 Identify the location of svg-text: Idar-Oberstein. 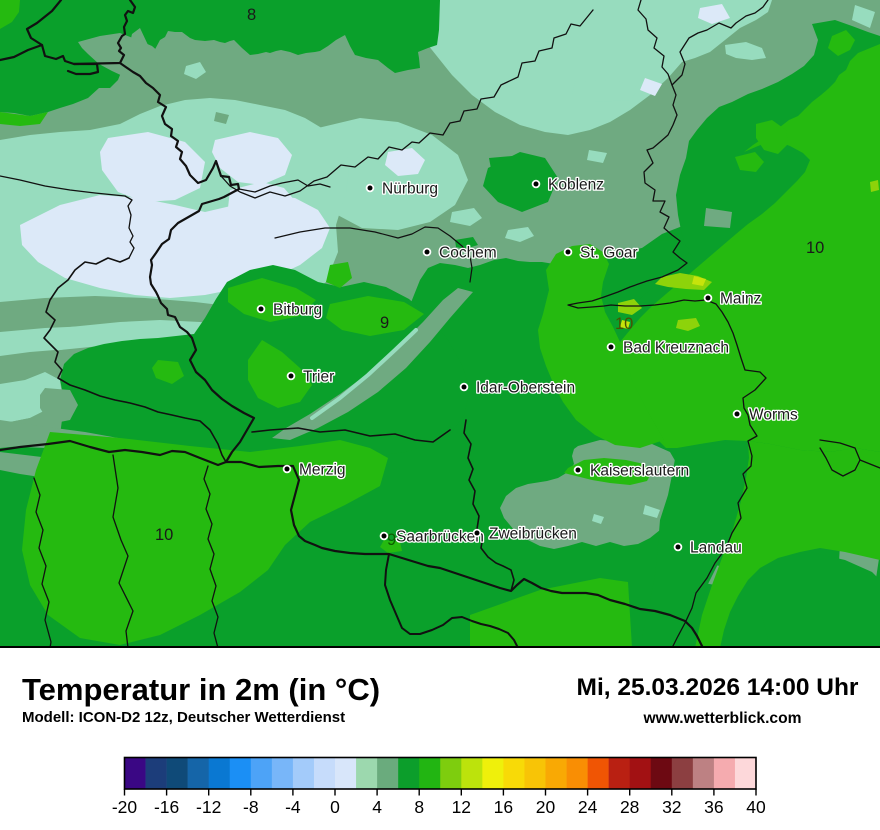
(525, 388).